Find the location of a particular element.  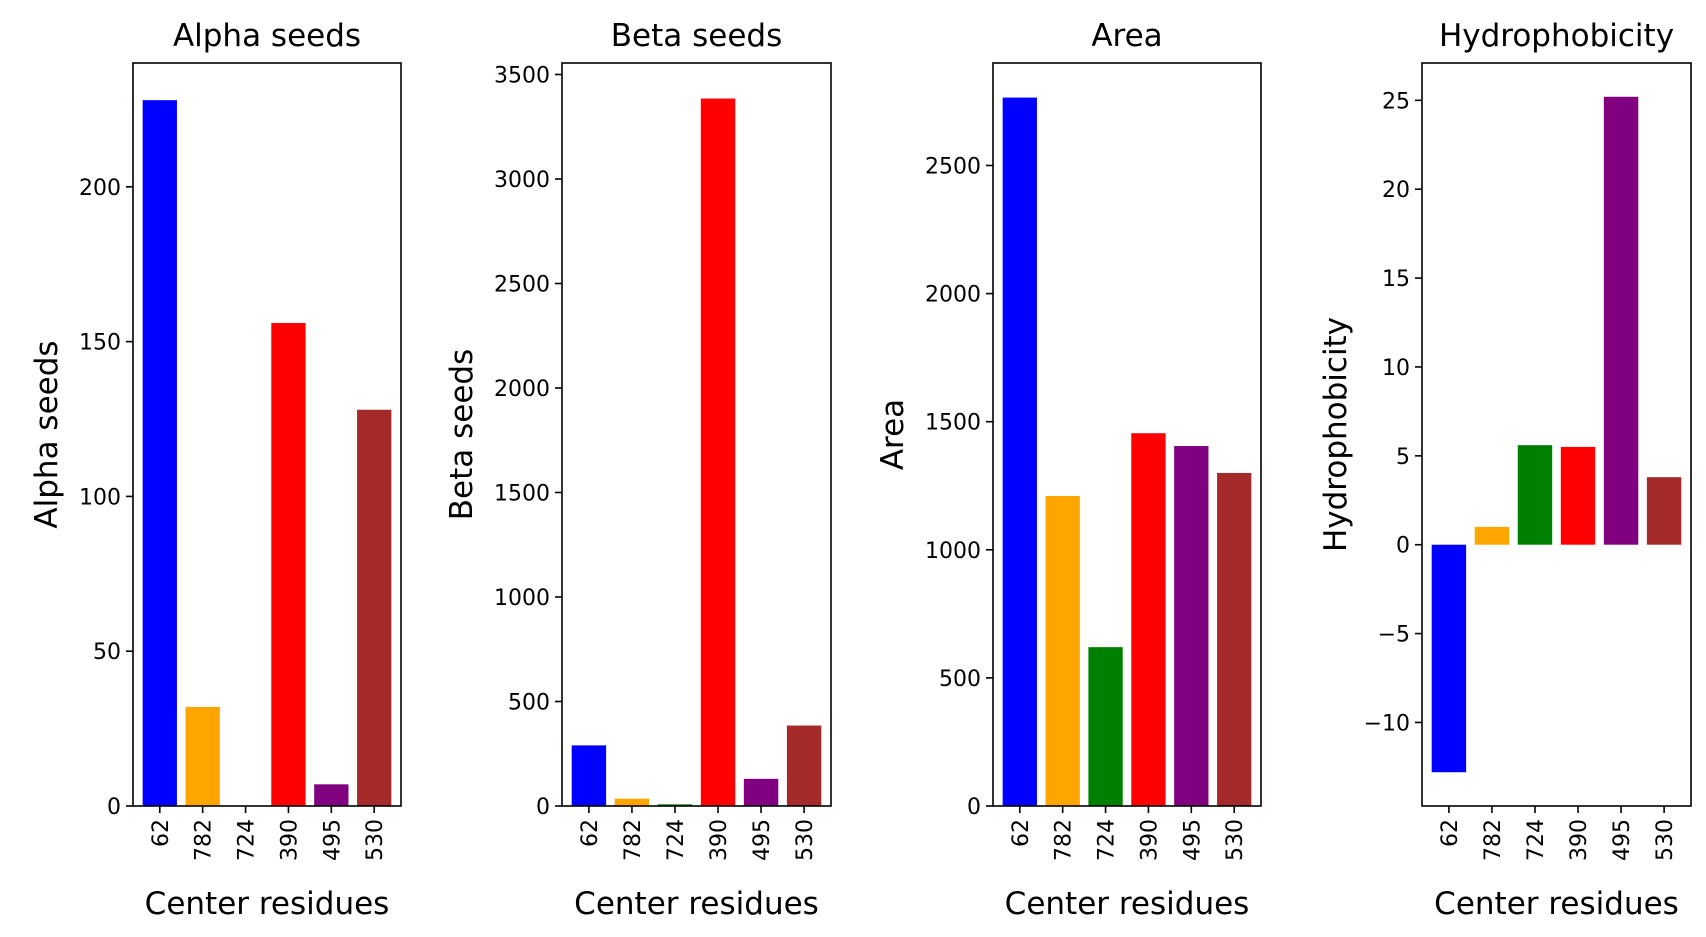

y-tick-label: 3000 is located at coordinates (522, 180).